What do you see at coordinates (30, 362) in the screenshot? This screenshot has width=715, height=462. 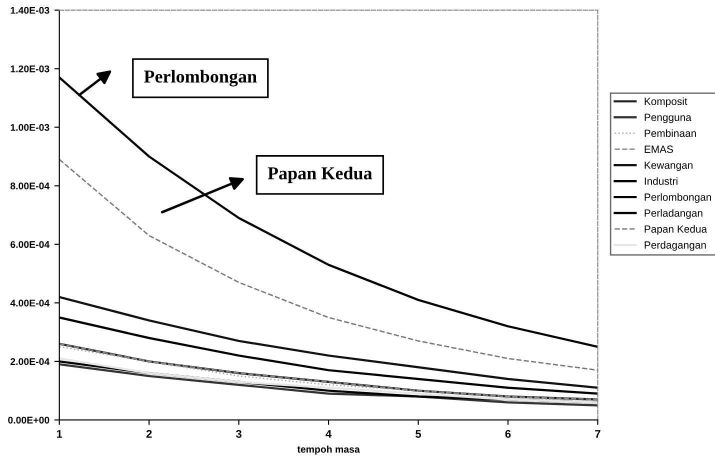 I see `y-tick-label: 2.00E-04` at bounding box center [30, 362].